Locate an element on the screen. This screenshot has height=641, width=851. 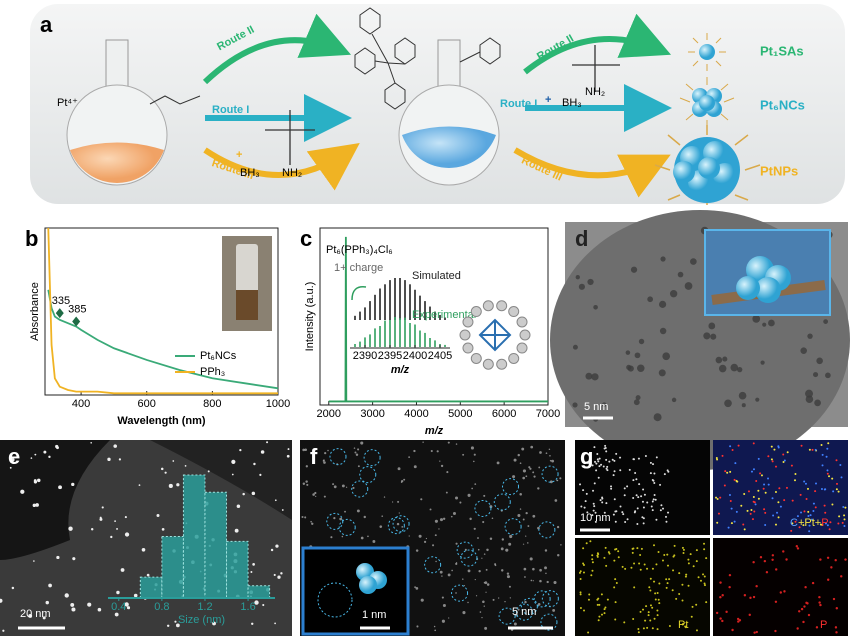
x-tick-label: 1.6 is located at coordinates (247, 607).